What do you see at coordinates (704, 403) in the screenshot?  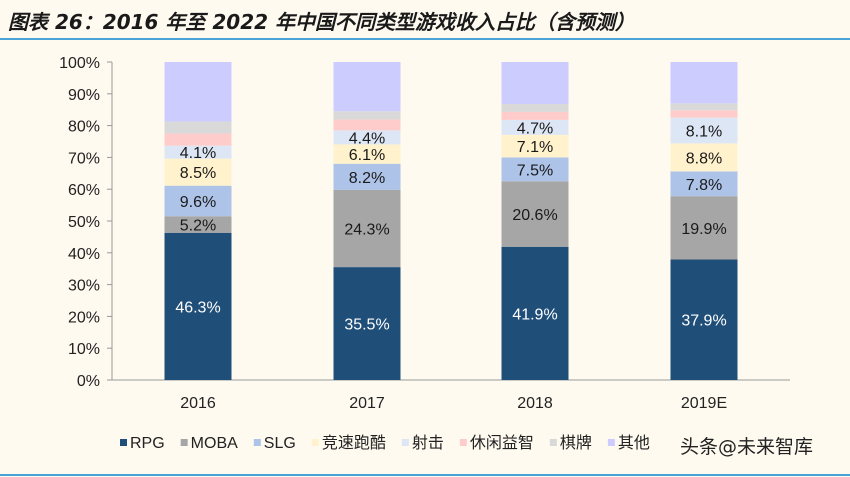 I see `x-tick-label: 2019E` at bounding box center [704, 403].